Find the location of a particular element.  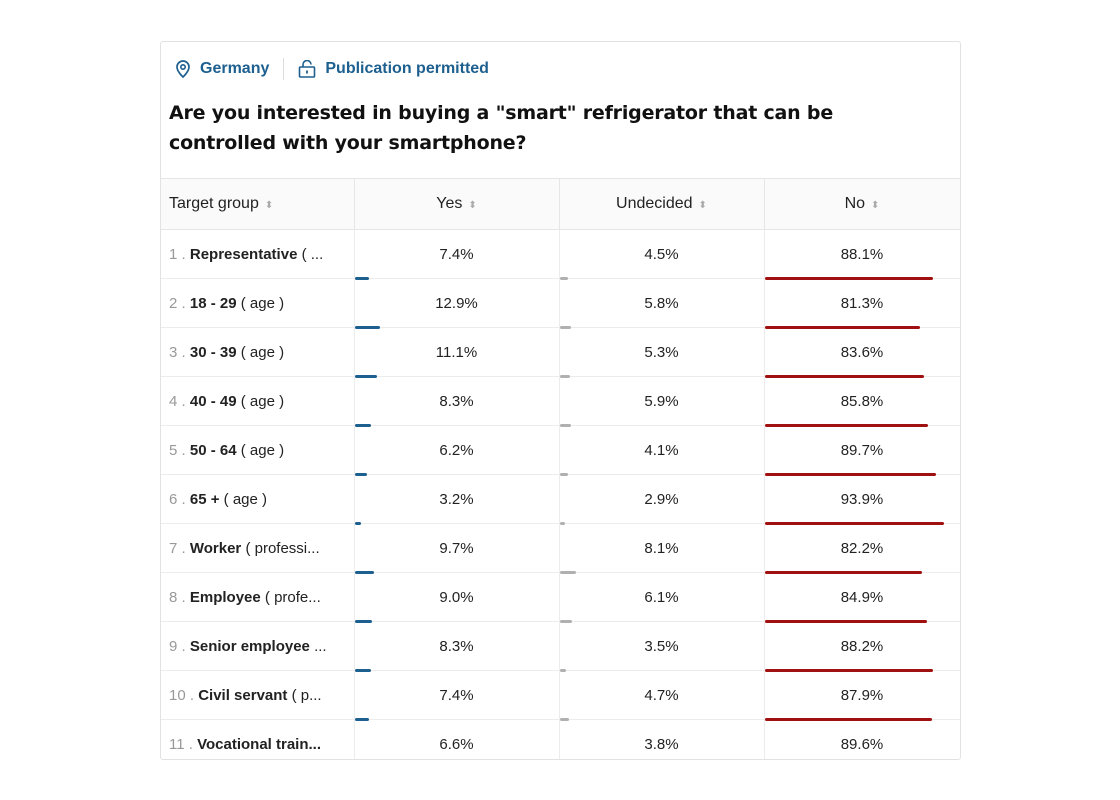

no-value: 82.2% is located at coordinates (862, 548).